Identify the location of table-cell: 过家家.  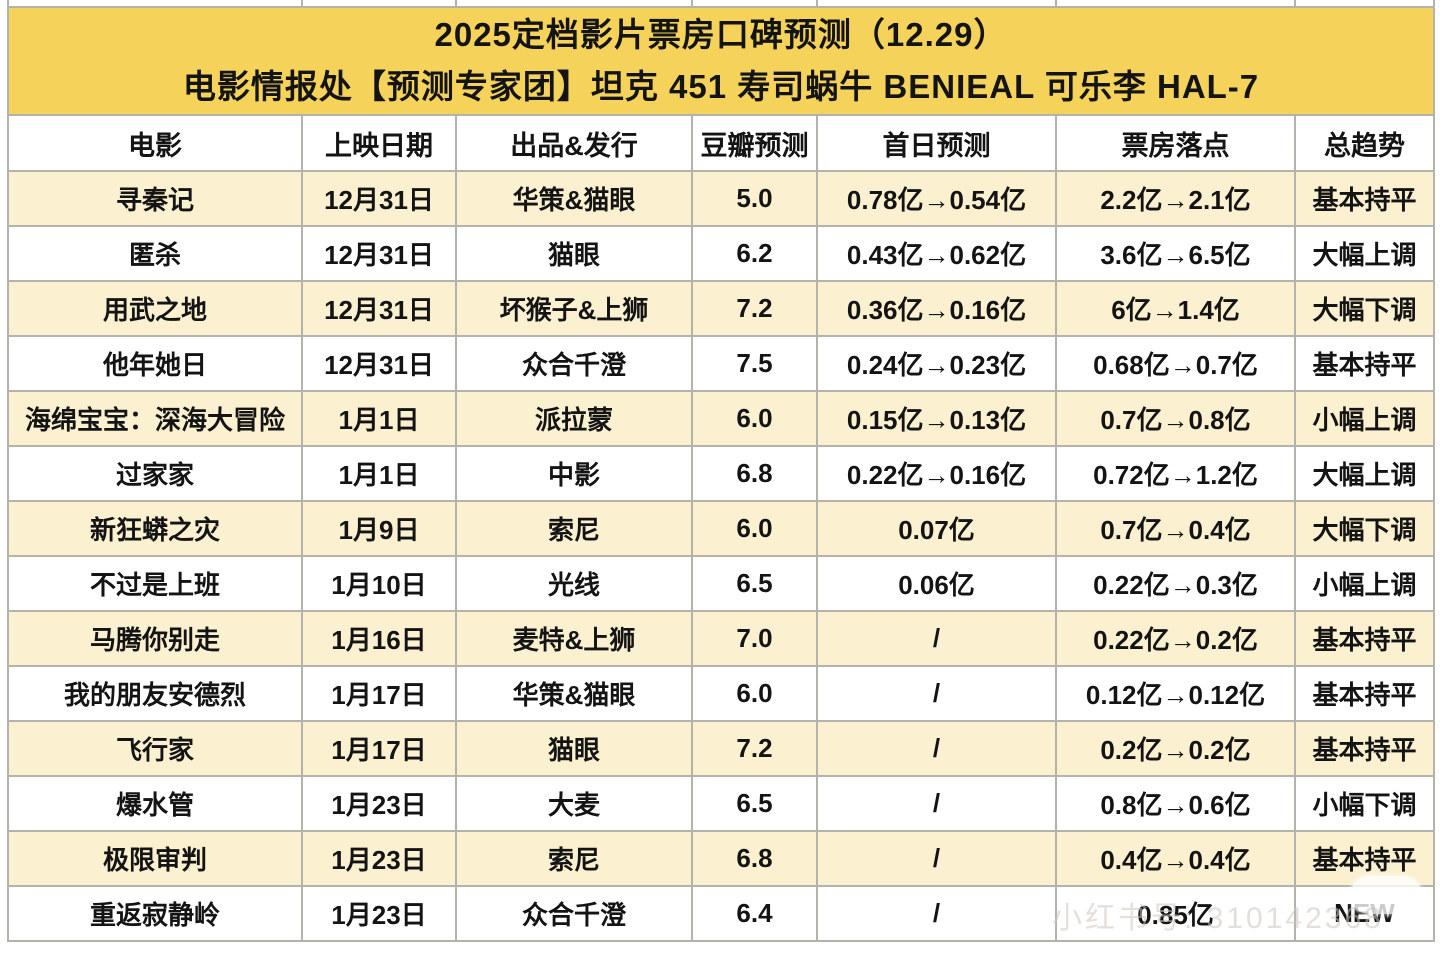
(155, 473).